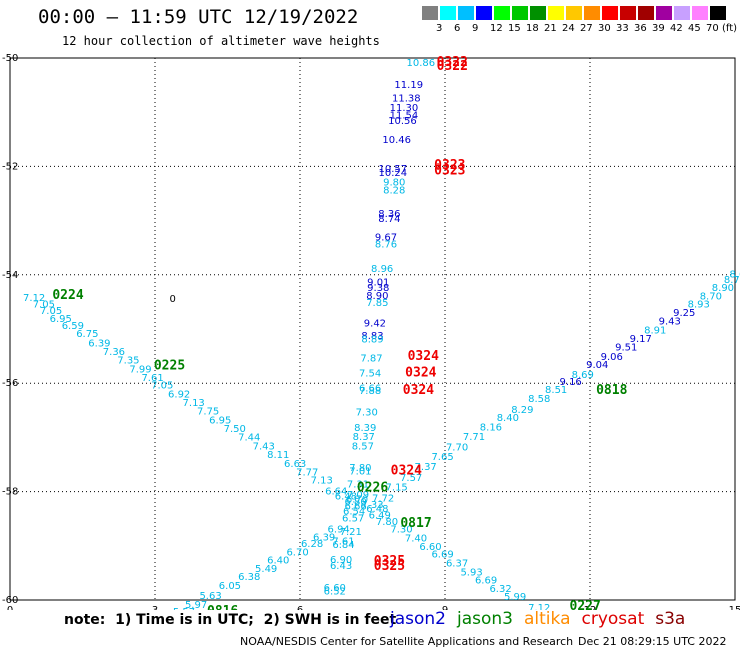  What do you see at coordinates (364, 437) in the screenshot?
I see `wave-height-point: 8.37` at bounding box center [364, 437].